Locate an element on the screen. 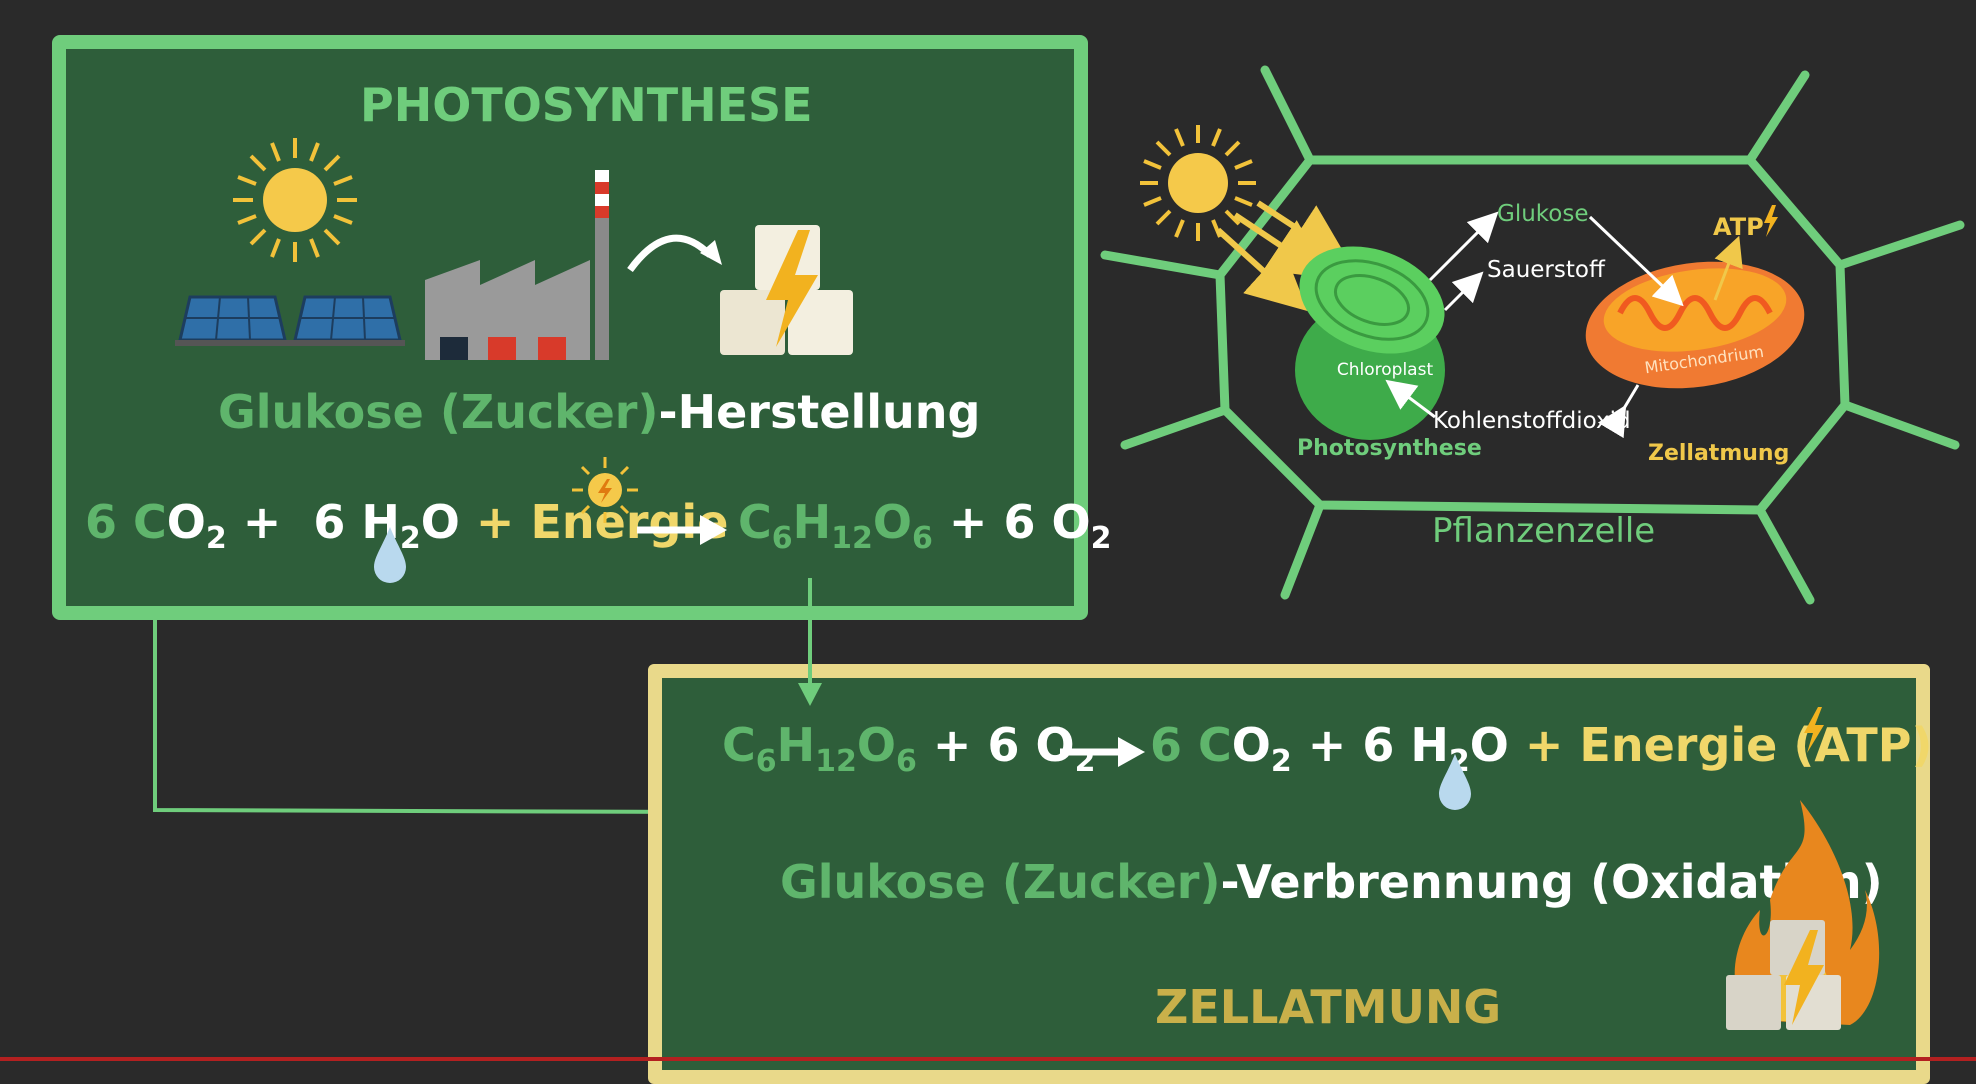  respiration-arrow-icon is located at coordinates (1102, 752).